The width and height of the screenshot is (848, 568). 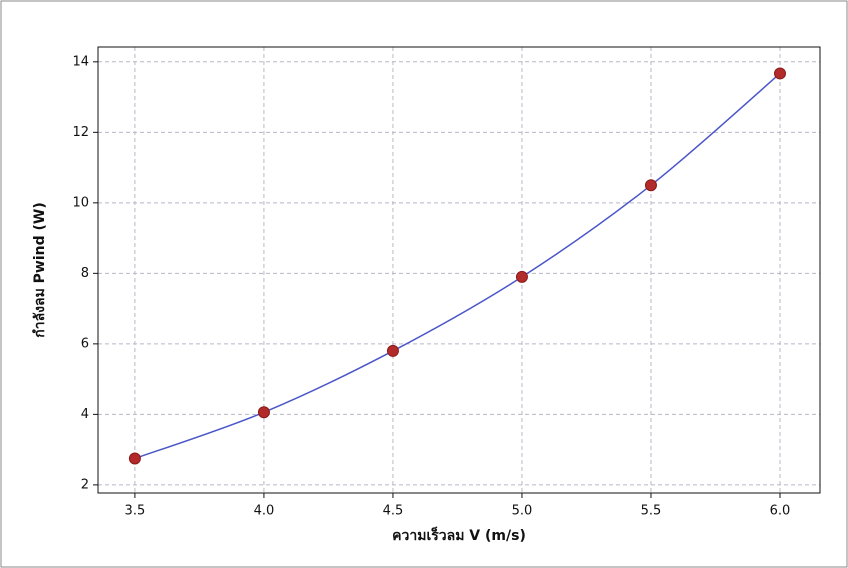 What do you see at coordinates (780, 511) in the screenshot?
I see `x-tick-label: 6.0` at bounding box center [780, 511].